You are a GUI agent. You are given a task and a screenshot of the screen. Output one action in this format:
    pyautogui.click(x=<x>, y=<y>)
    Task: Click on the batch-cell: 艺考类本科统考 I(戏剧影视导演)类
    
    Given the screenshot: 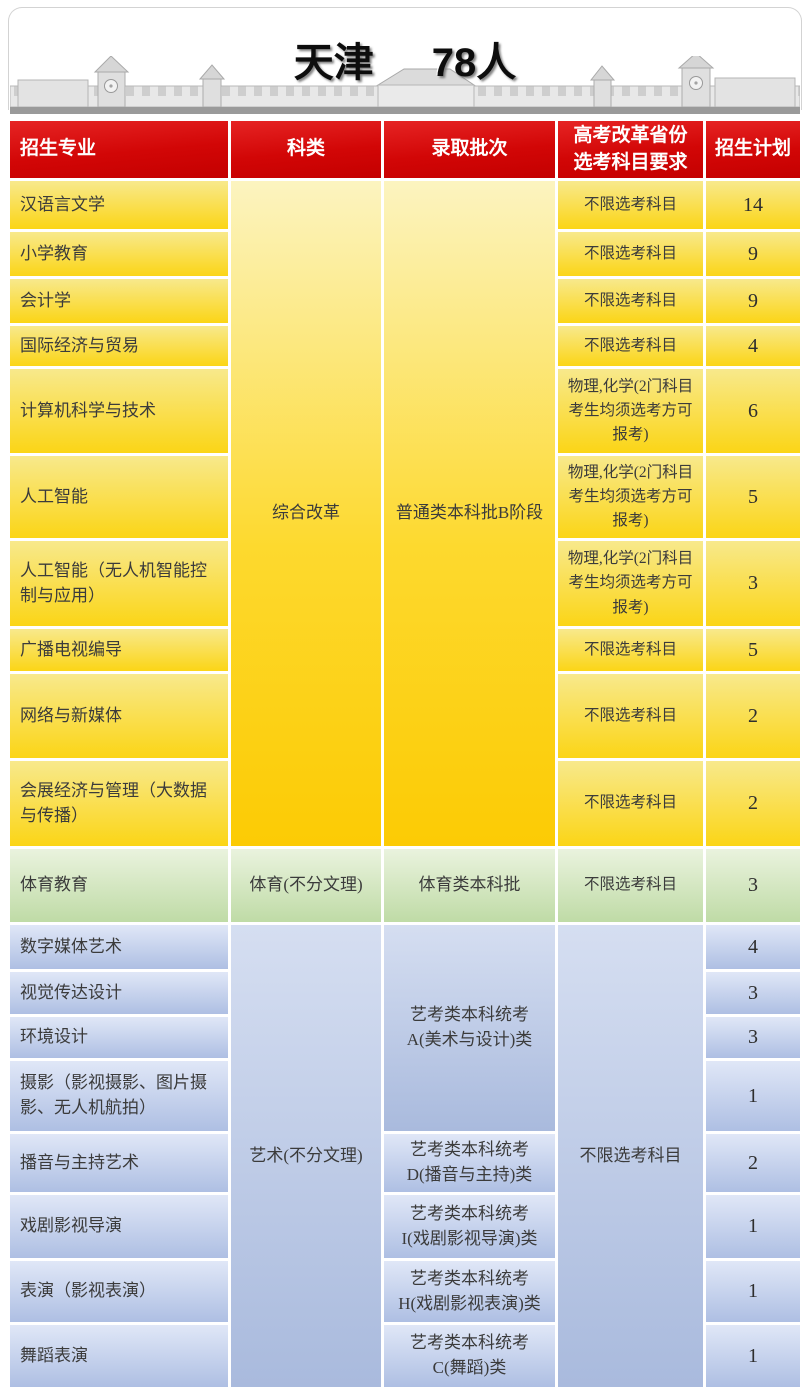 What is the action you would take?
    pyautogui.click(x=469, y=1226)
    